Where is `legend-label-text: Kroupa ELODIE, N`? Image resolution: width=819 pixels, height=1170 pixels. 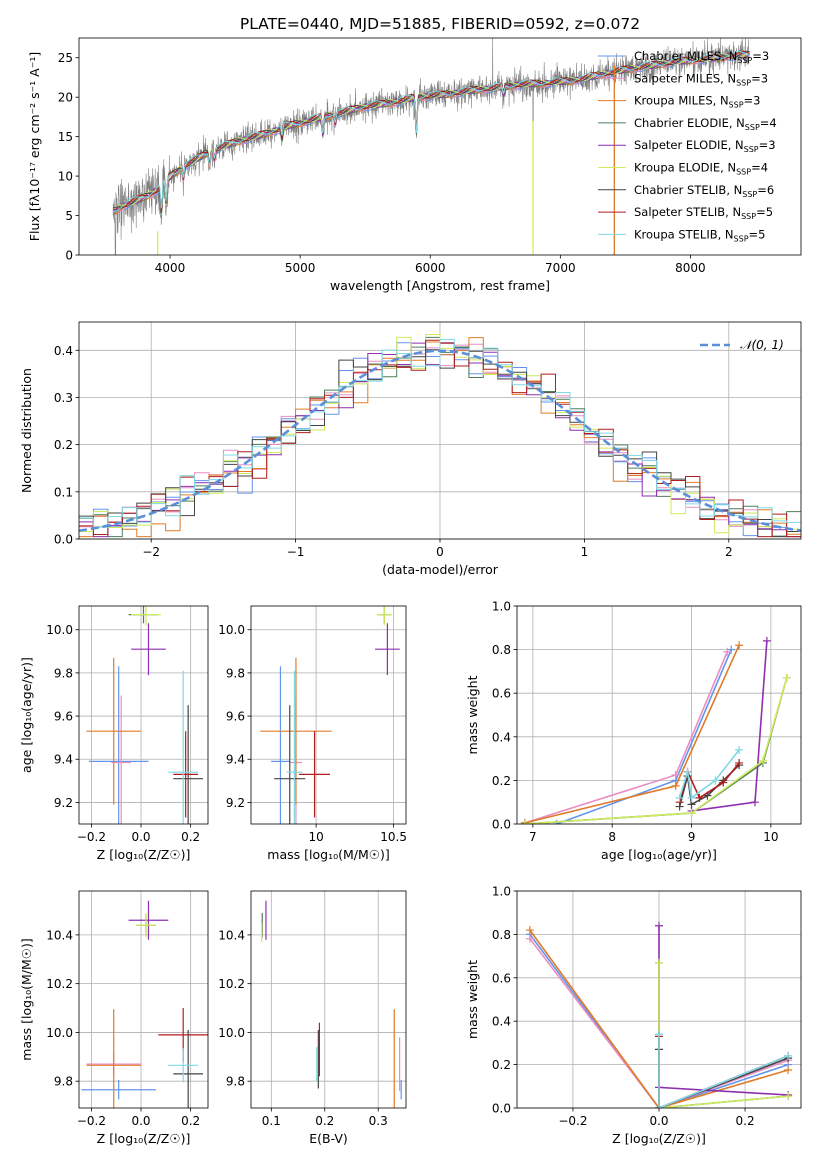
legend-label-text: Kroupa ELODIE, N is located at coordinates (685, 168).